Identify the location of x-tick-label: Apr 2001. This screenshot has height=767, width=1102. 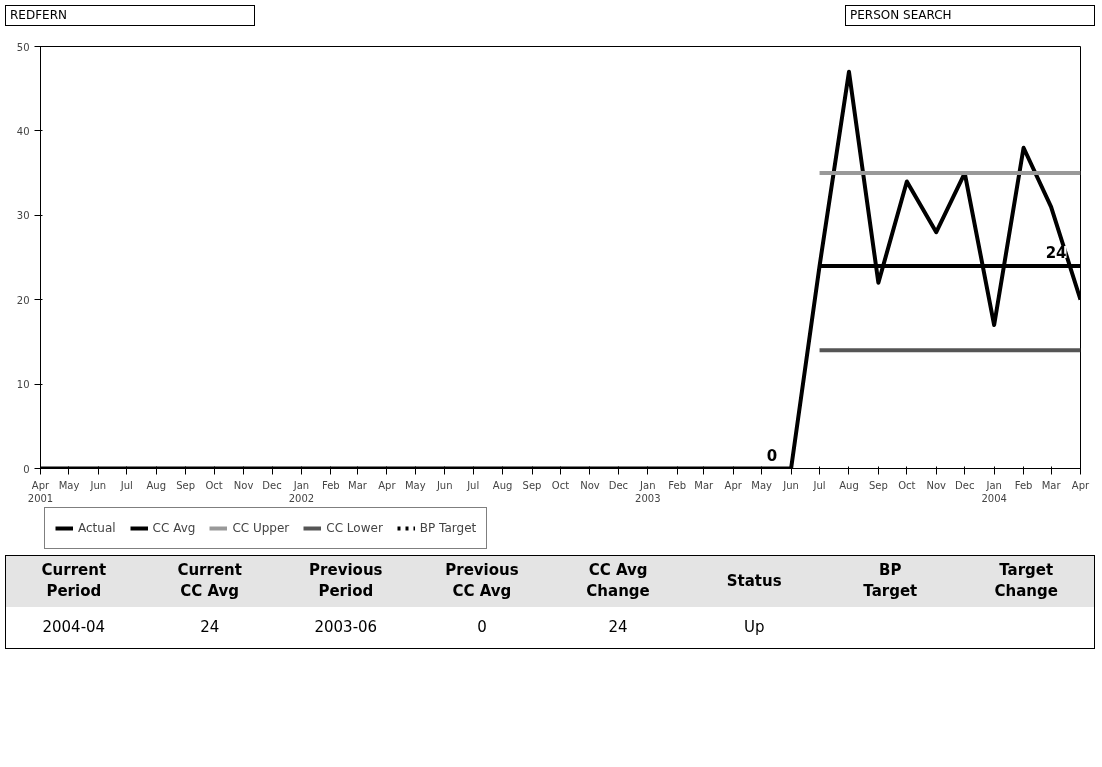
(40, 491).